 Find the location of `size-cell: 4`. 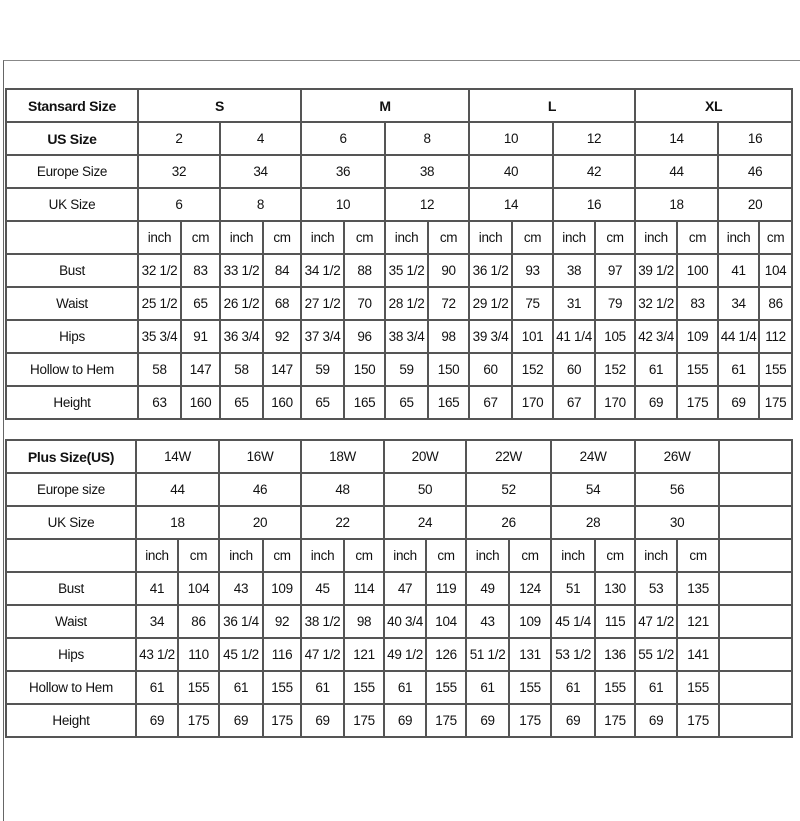

size-cell: 4 is located at coordinates (260, 138).